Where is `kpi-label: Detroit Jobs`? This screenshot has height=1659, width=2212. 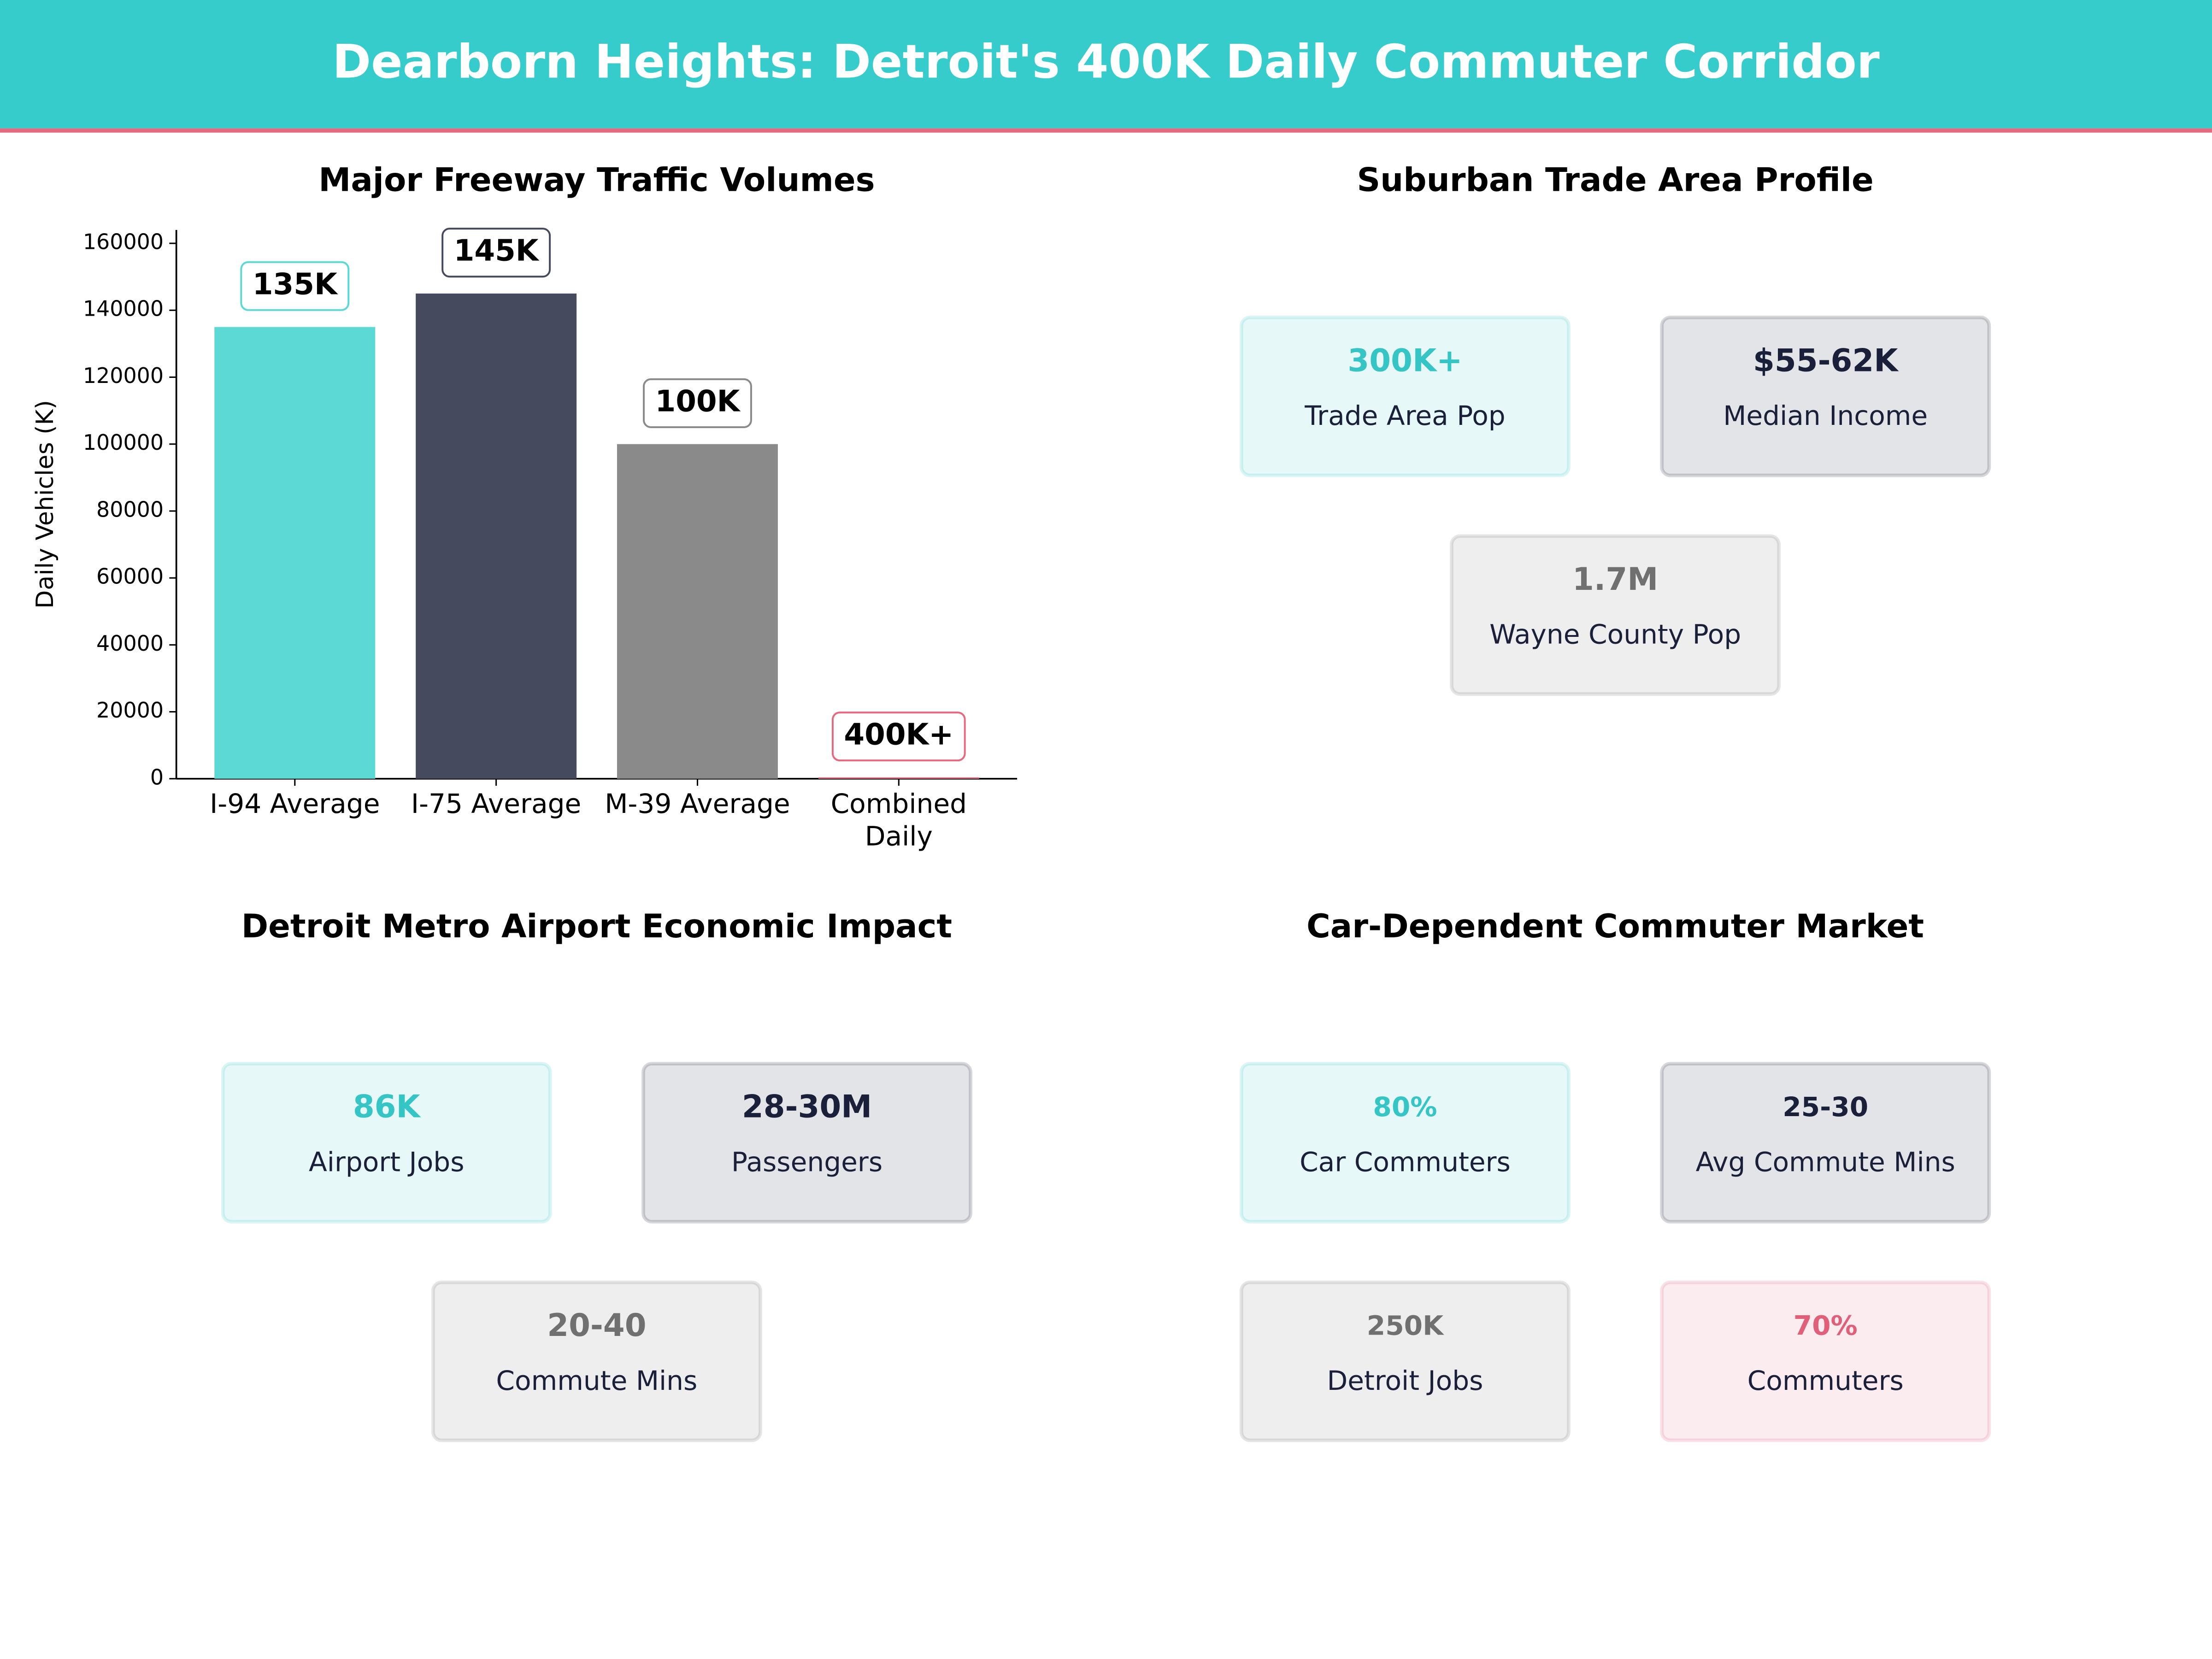 kpi-label: Detroit Jobs is located at coordinates (1405, 1380).